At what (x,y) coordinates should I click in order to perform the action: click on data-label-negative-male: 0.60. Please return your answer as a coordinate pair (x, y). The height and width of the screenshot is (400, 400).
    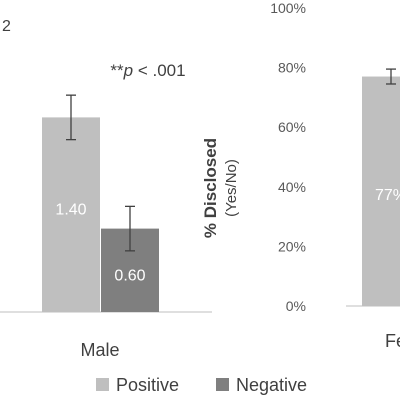
    Looking at the image, I should click on (129, 275).